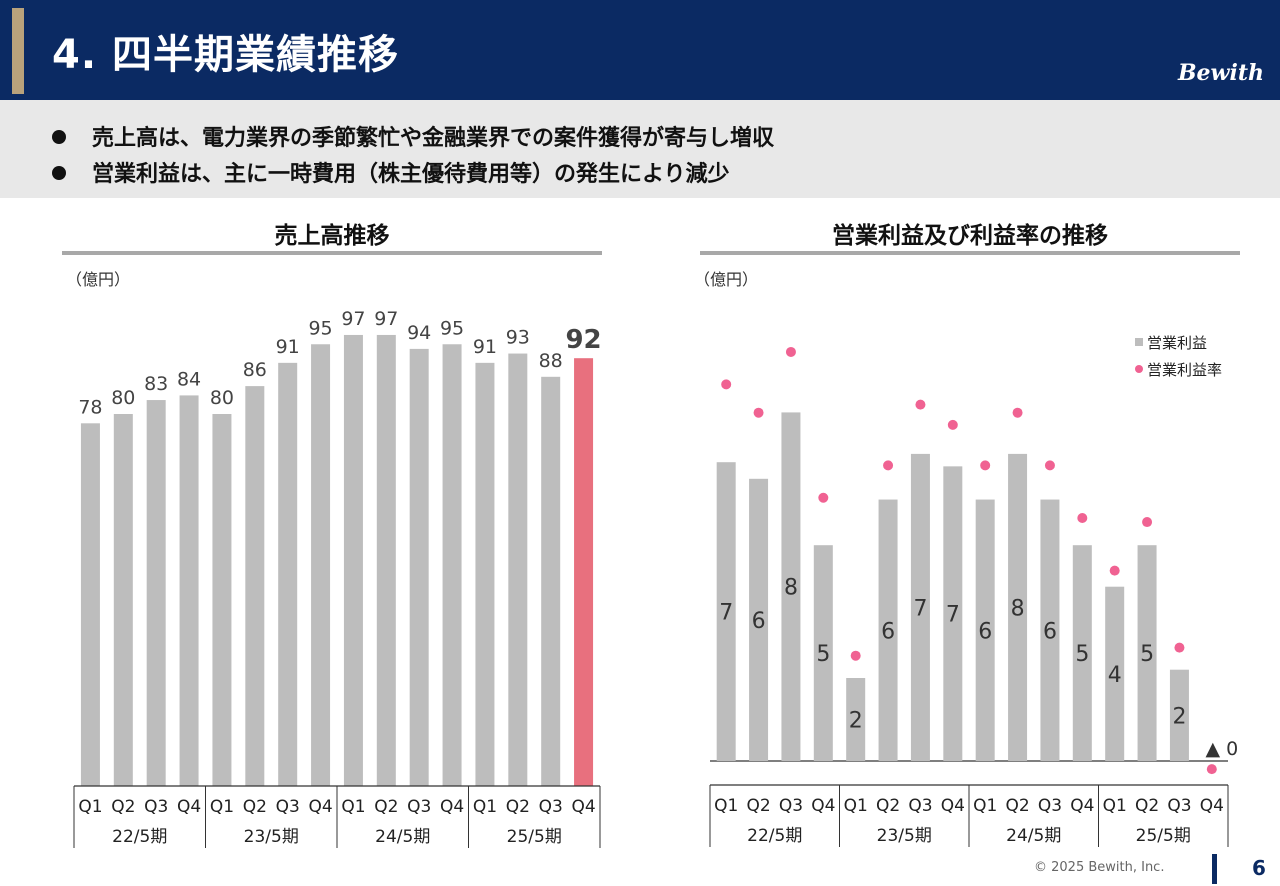 Image resolution: width=1280 pixels, height=886 pixels. Describe the element at coordinates (774, 836) in the screenshot. I see `period-label: 22/5期` at that location.